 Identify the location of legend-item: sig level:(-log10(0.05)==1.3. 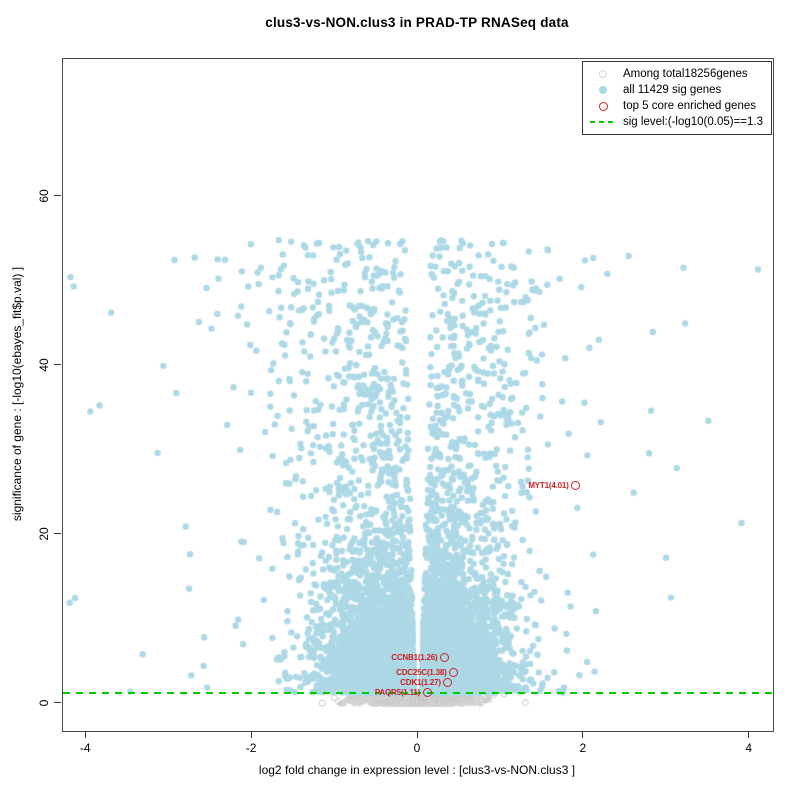
(673, 122).